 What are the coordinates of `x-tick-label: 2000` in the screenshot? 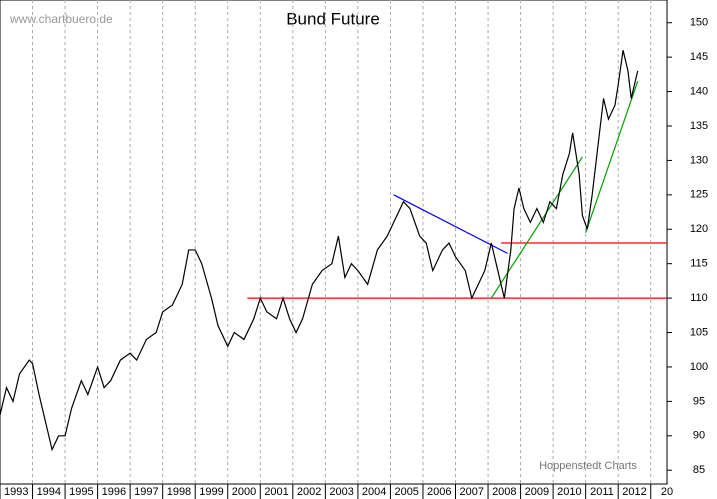 It's located at (244, 492).